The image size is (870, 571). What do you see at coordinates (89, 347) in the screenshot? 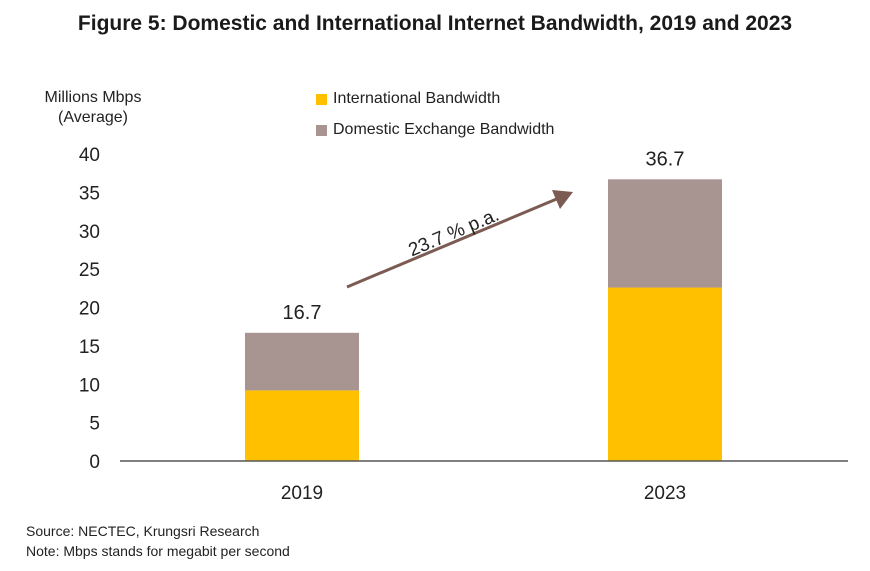
I see `y-tick-label: 15` at bounding box center [89, 347].